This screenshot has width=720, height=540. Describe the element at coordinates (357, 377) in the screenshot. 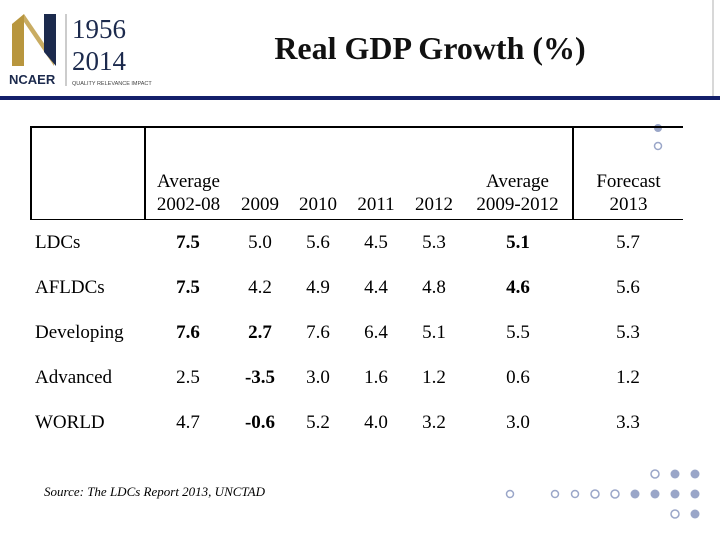

I see `table-row: Advanced 2.5 -3.5 3.0 1.6 1.2 0.6 1.2` at that location.